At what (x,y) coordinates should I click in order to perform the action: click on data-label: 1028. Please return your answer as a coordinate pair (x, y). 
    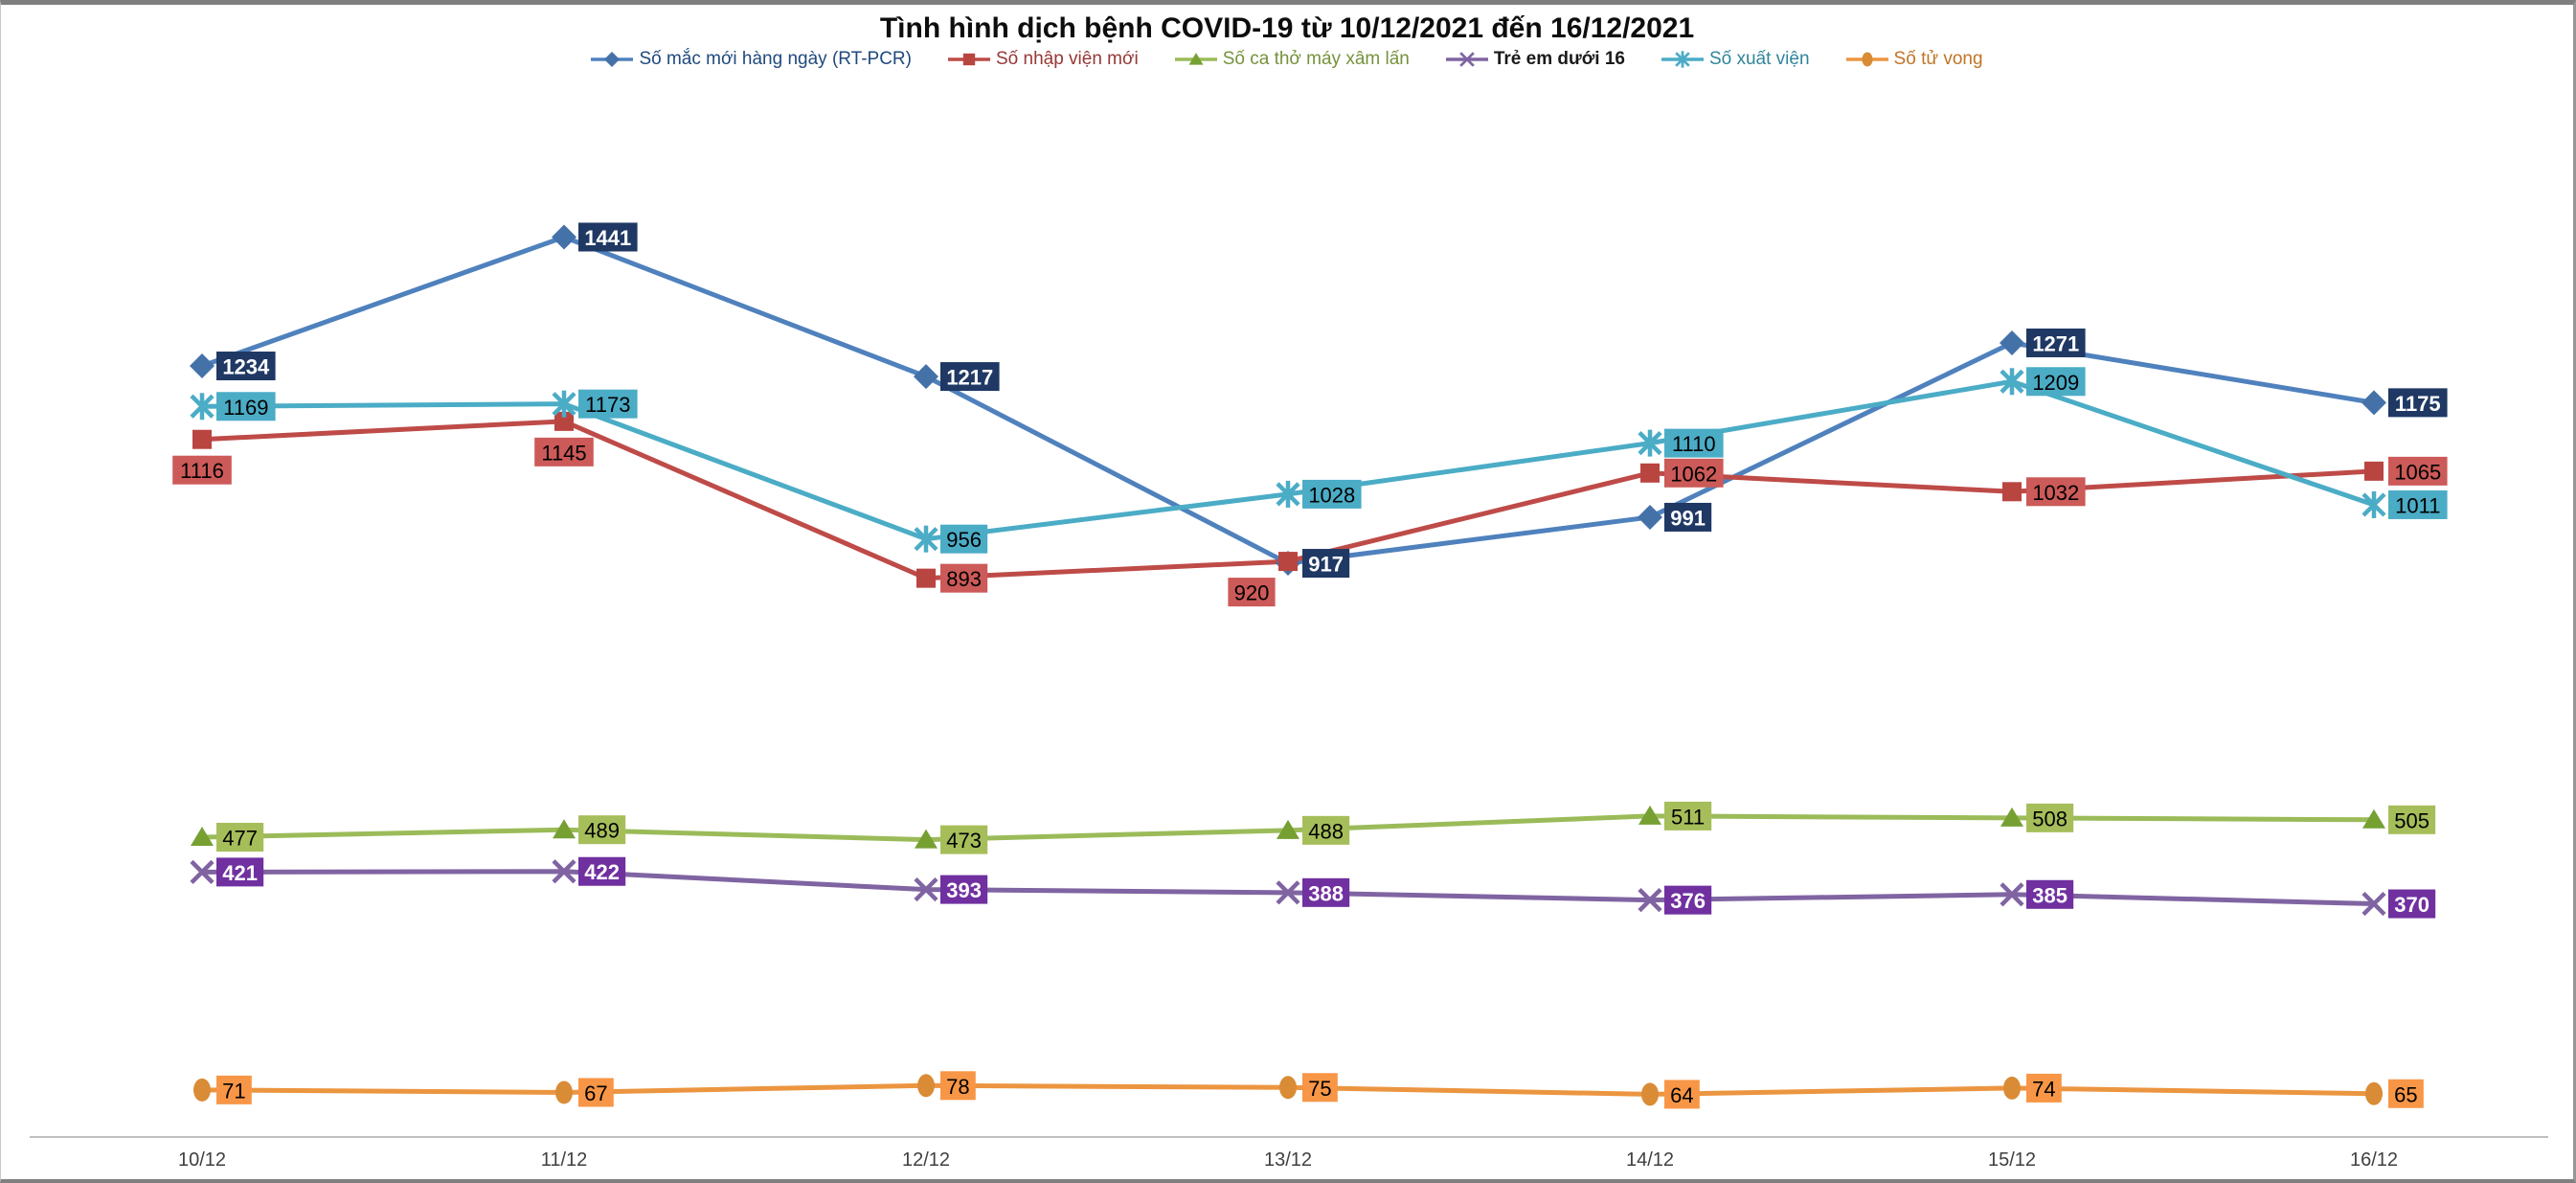
    Looking at the image, I should click on (1332, 494).